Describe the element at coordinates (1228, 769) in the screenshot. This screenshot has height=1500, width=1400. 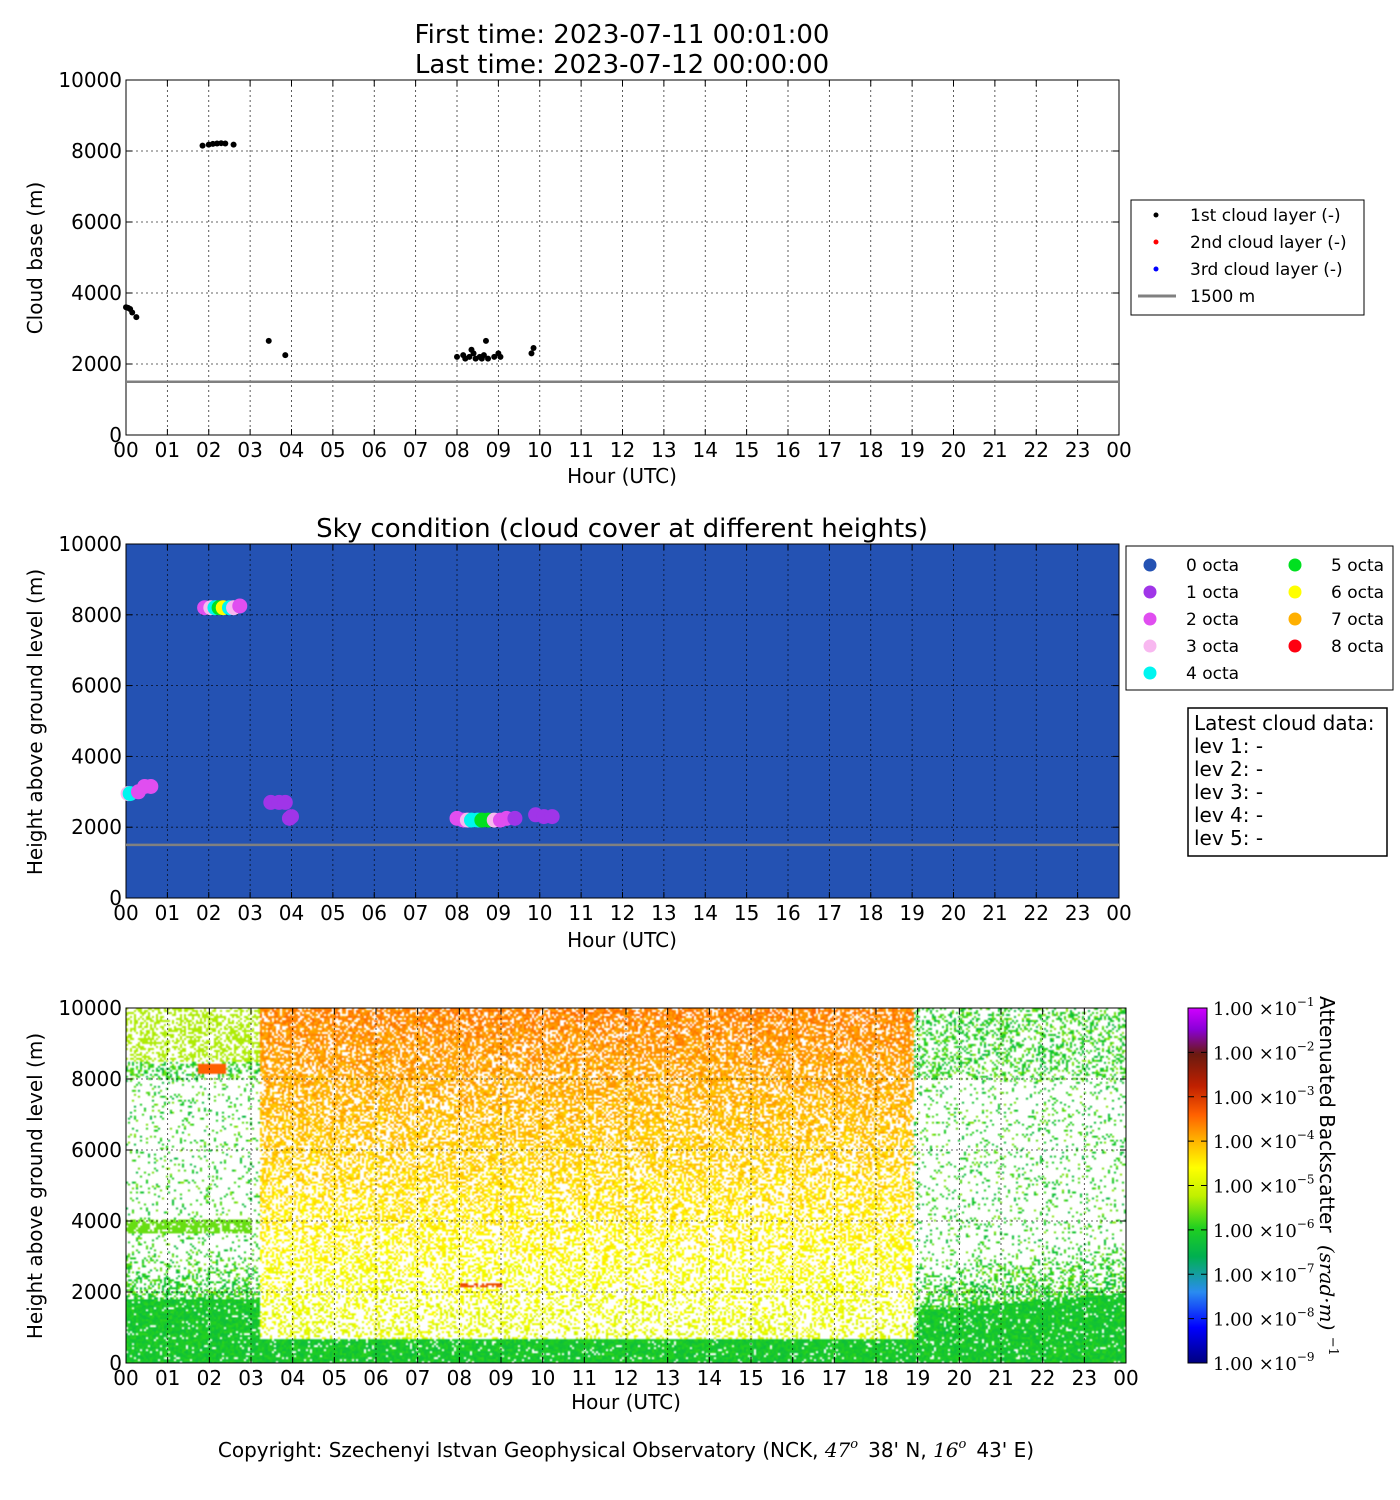
I see `latest-cloud-lev2: lev 2: -` at that location.